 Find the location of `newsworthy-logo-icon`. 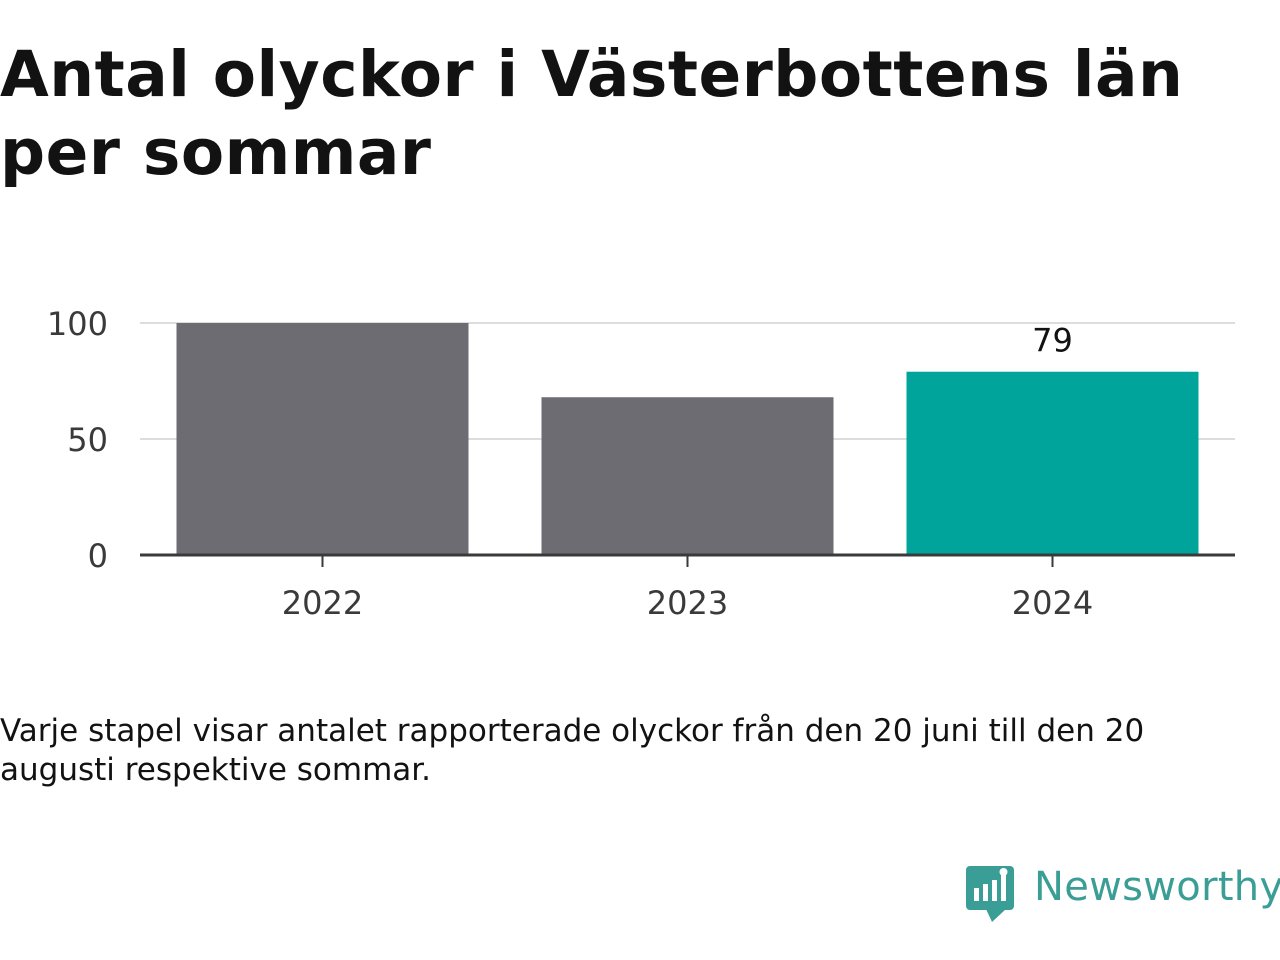

newsworthy-logo-icon is located at coordinates (990, 894).